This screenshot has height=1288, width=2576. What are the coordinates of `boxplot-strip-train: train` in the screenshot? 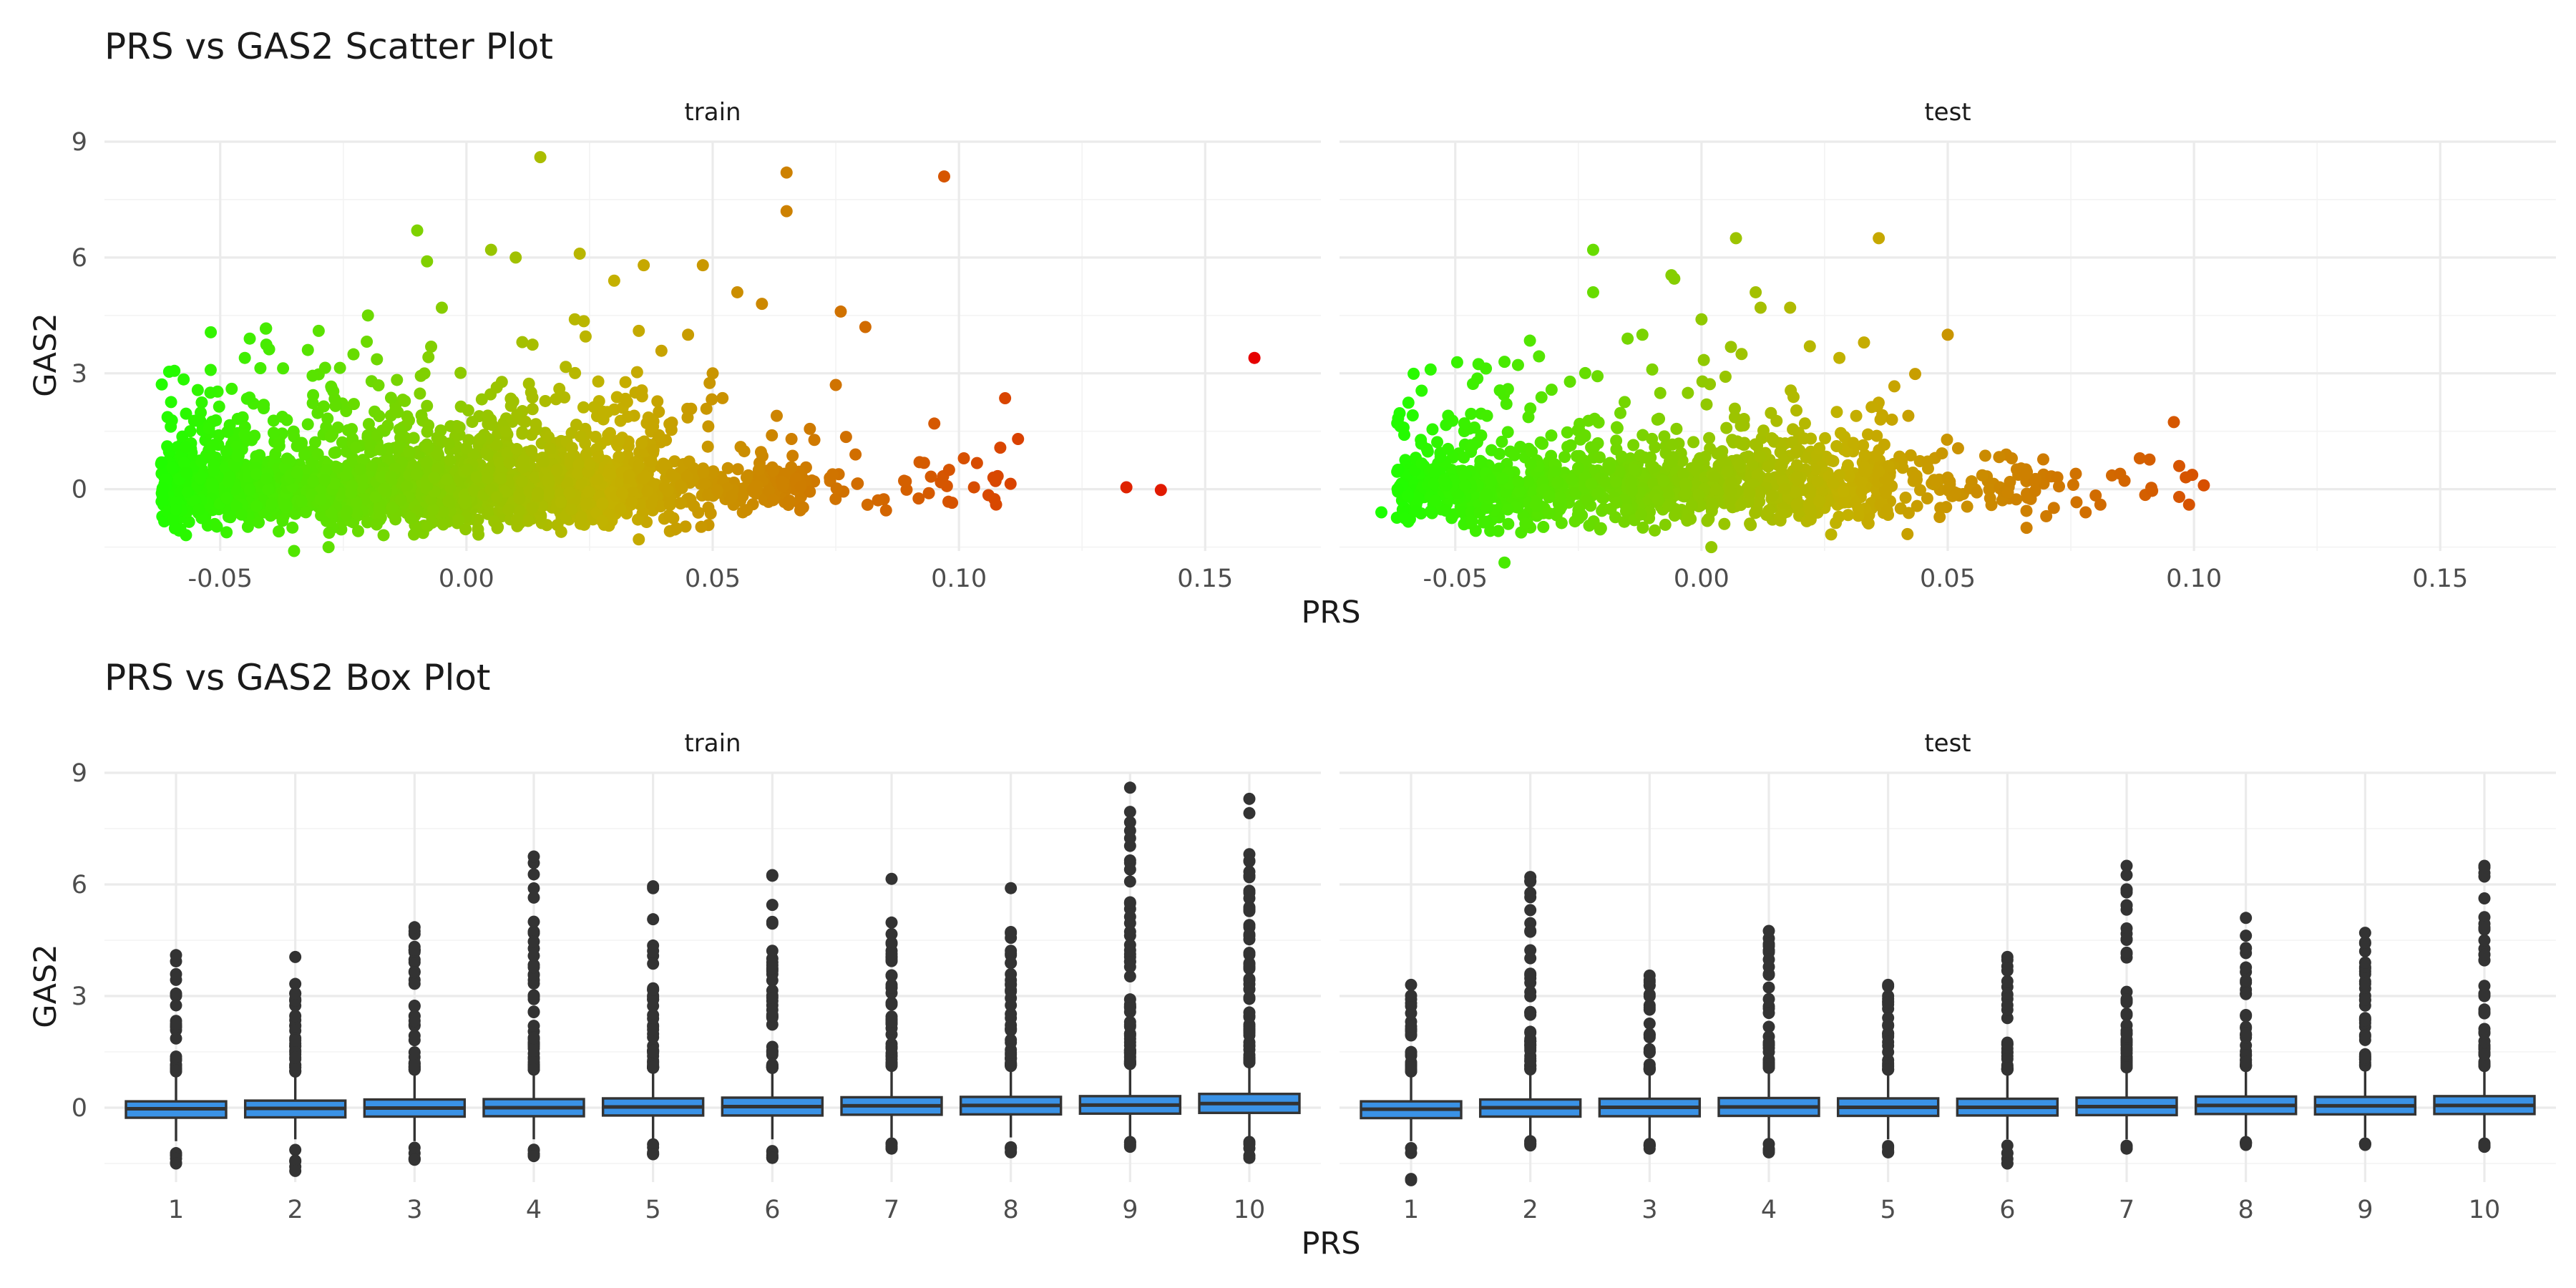 It's located at (712, 743).